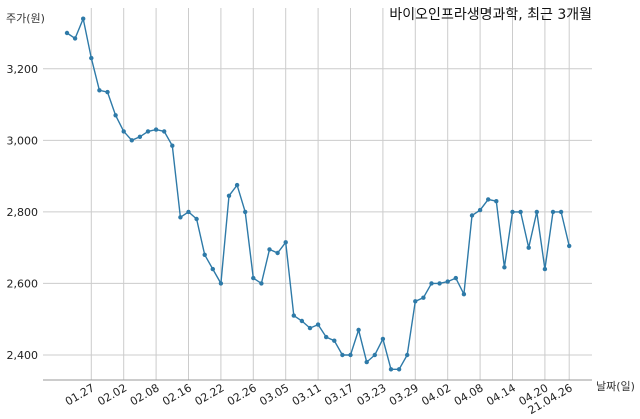 The image size is (640, 419). Describe the element at coordinates (242, 394) in the screenshot. I see `x-tick-label: 02.26` at that location.